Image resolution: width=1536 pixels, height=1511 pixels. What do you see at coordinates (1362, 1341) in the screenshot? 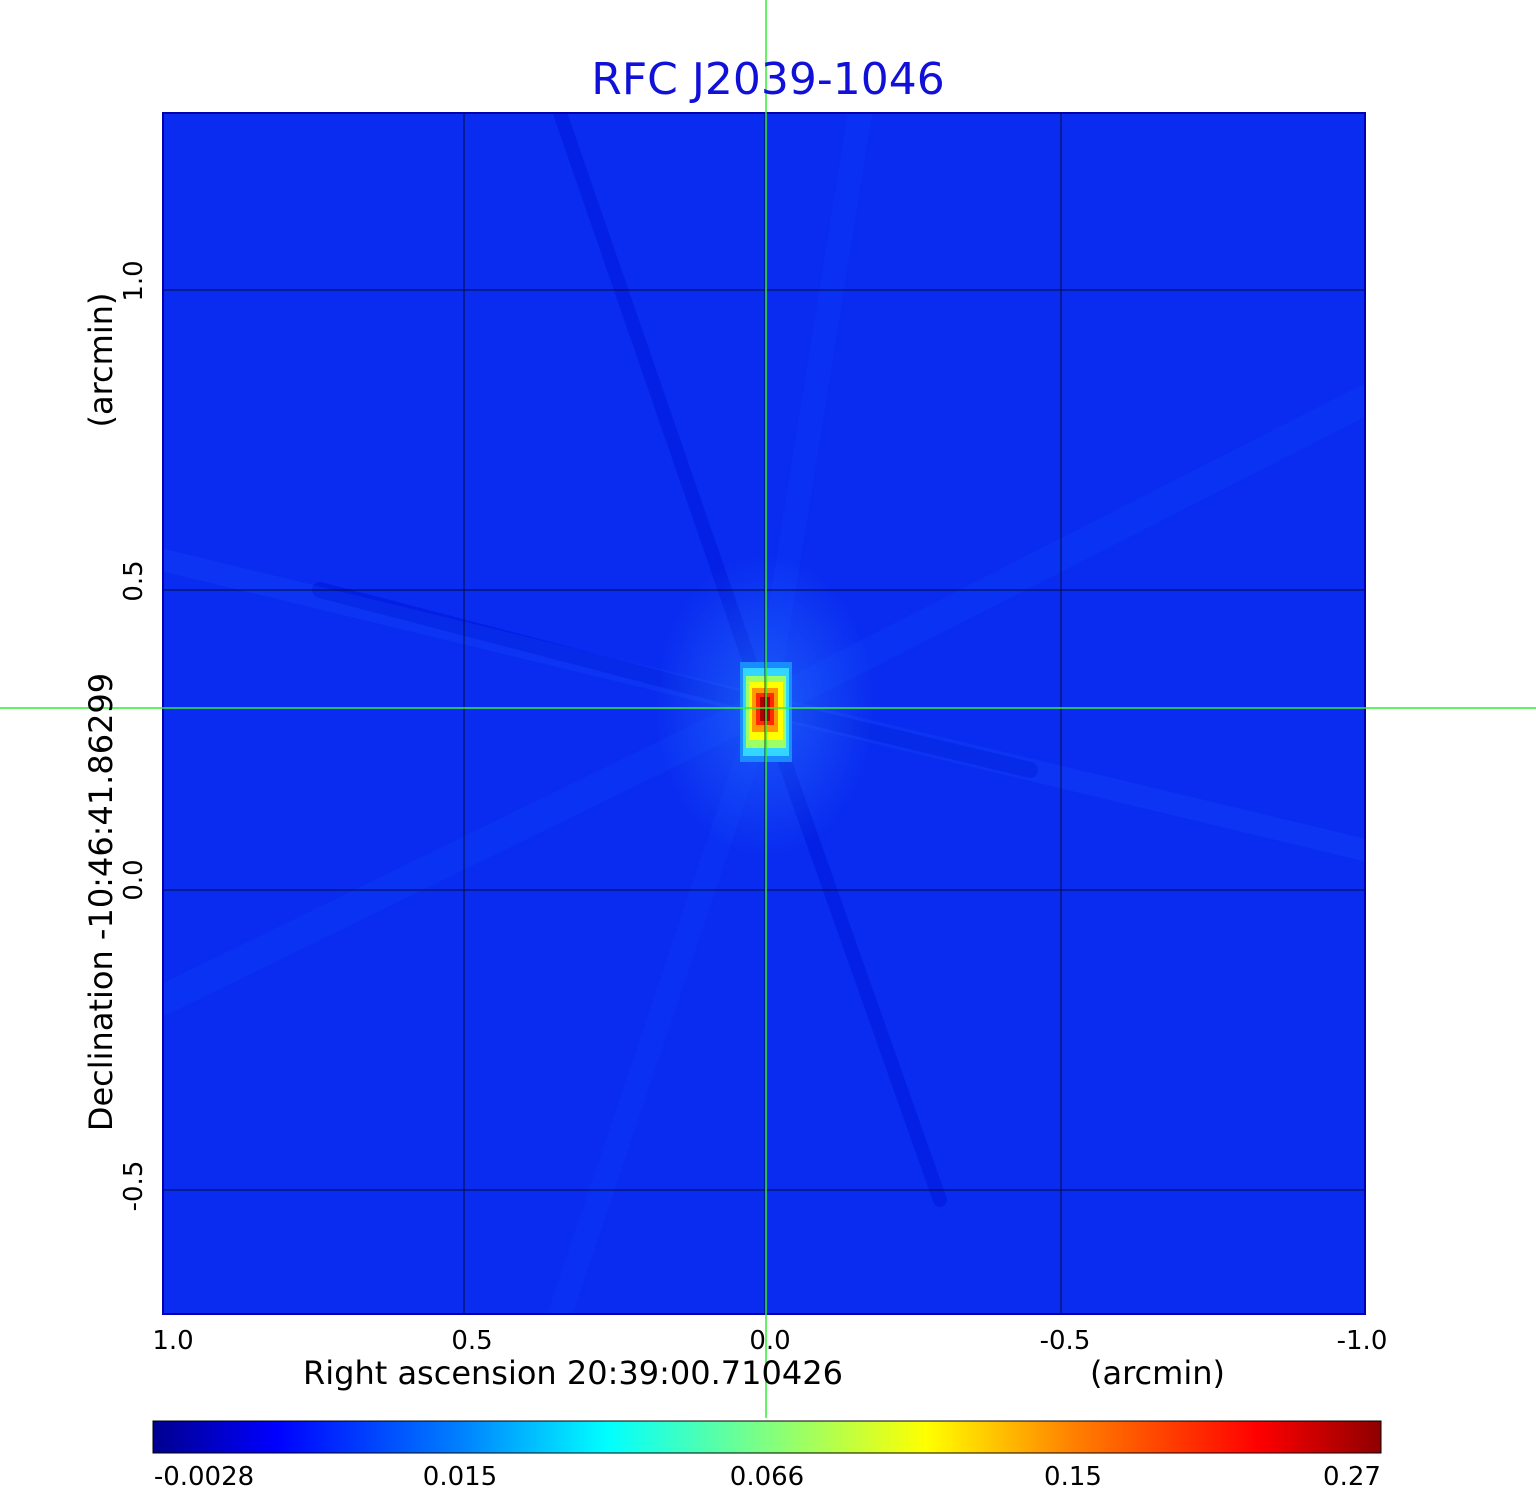
I see `x-tick-label: -1.0` at bounding box center [1362, 1341].